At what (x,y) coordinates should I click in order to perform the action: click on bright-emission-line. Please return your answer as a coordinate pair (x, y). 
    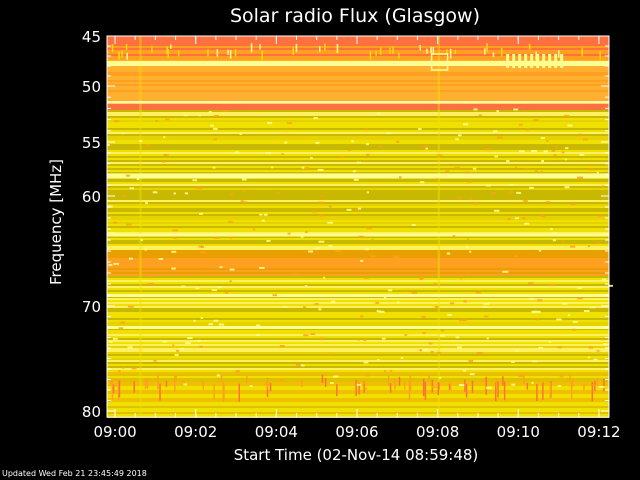
    Looking at the image, I should click on (358, 177).